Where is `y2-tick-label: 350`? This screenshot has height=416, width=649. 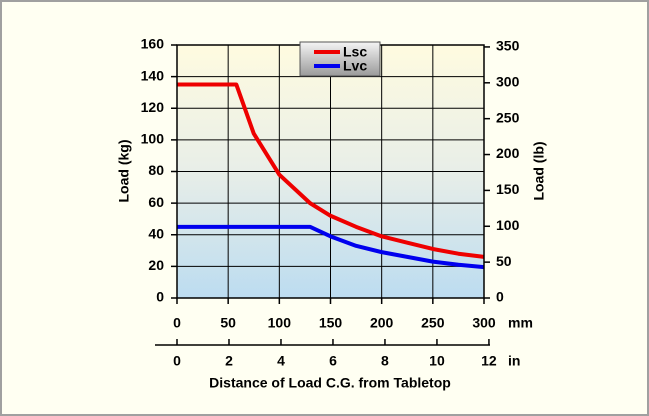 y2-tick-label: 350 is located at coordinates (508, 46).